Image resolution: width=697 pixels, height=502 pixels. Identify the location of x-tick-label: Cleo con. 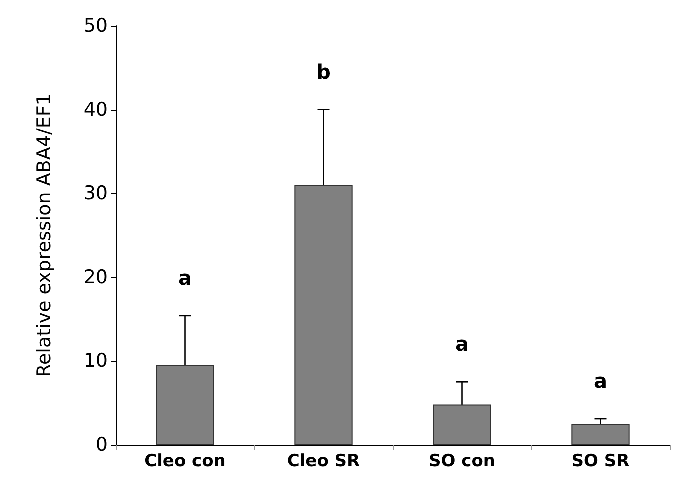
(185, 462).